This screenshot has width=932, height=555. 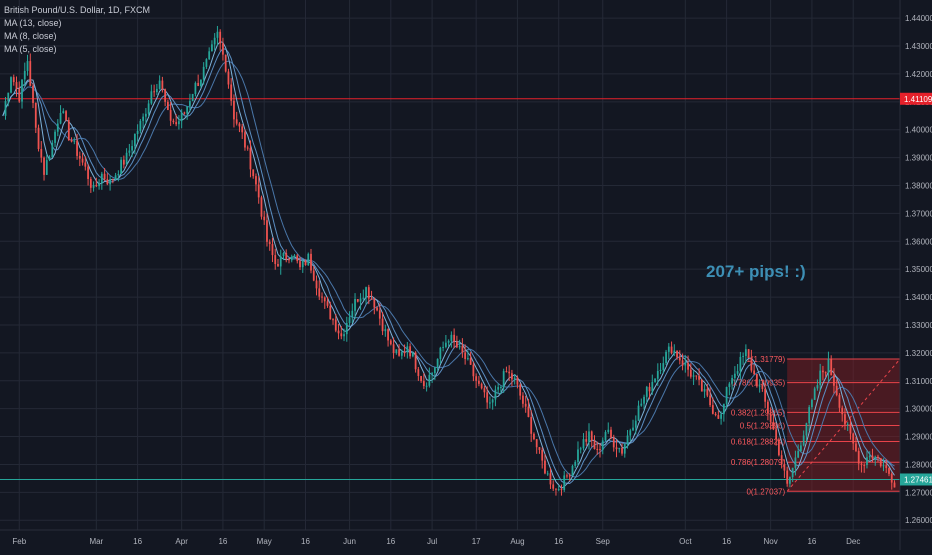 I want to click on x-tick-label: Jul, so click(x=432, y=541).